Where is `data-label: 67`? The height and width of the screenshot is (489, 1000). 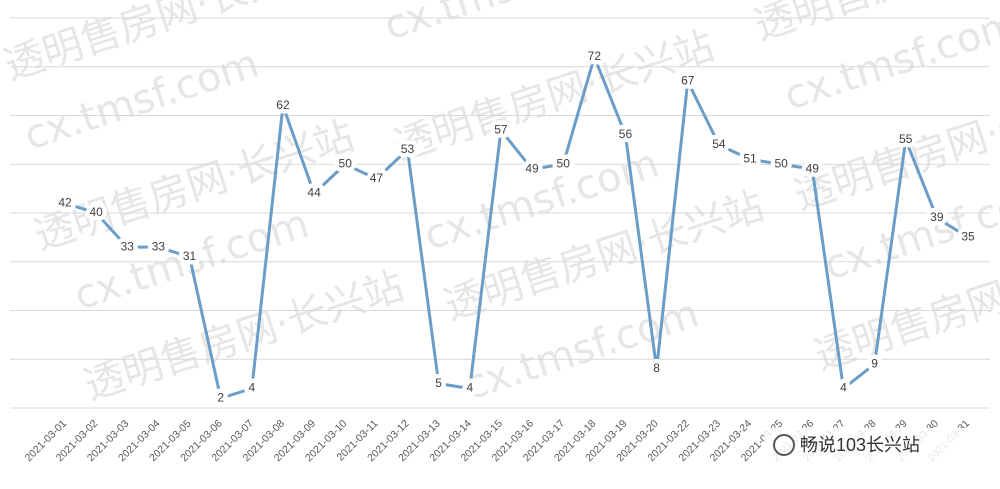 data-label: 67 is located at coordinates (688, 81).